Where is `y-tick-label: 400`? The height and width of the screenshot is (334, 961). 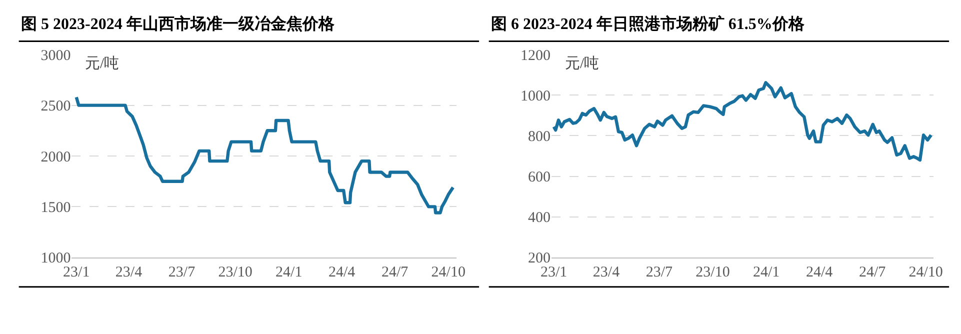
y-tick-label: 400 is located at coordinates (539, 218).